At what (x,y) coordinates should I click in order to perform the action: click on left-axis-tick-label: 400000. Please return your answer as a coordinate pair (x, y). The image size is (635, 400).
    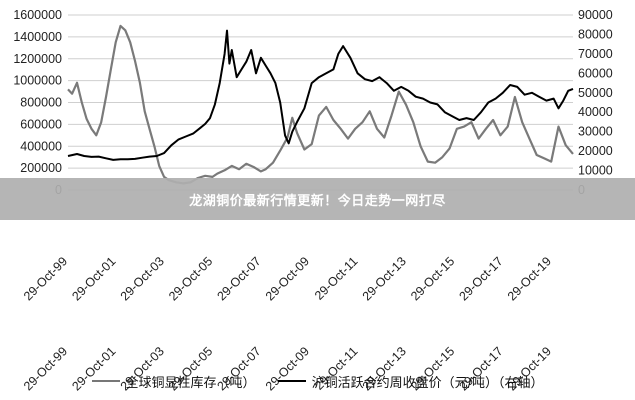
    Looking at the image, I should click on (41, 146).